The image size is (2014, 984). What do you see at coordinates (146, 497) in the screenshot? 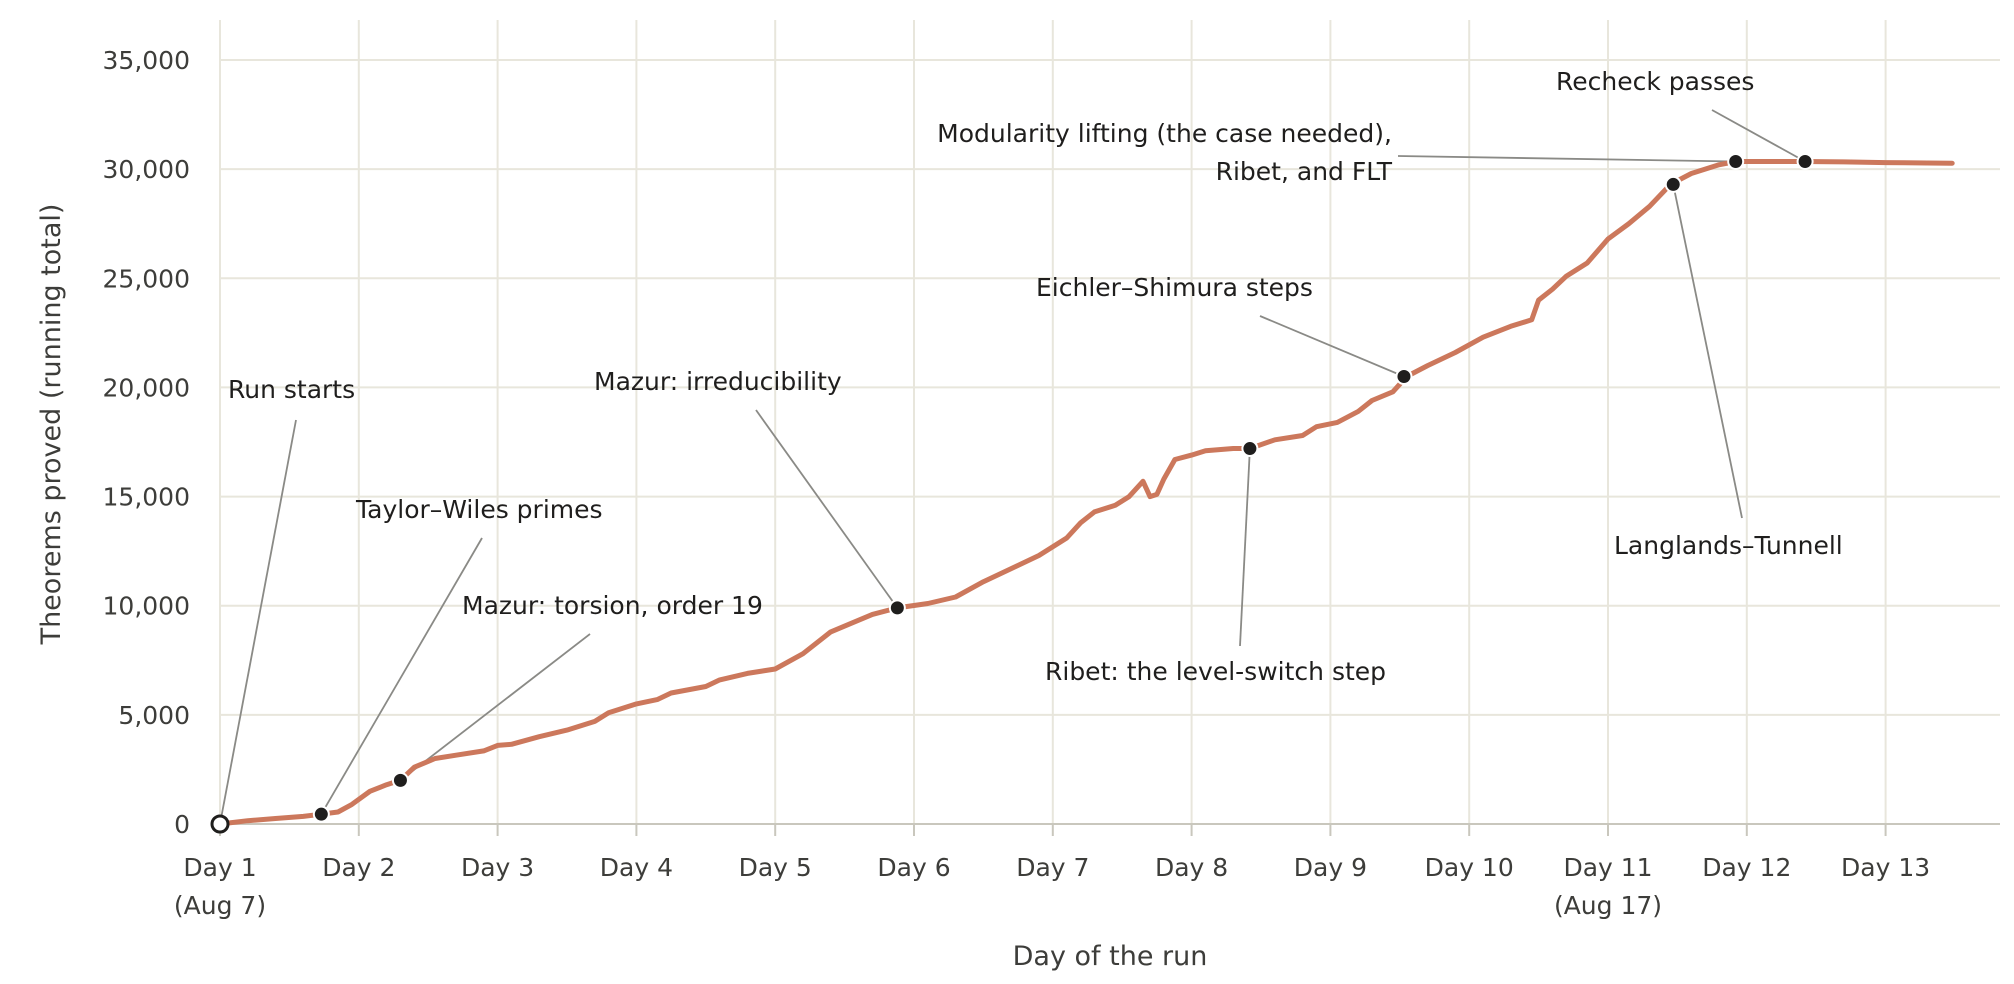
I see `y-tick-label: 15,000` at bounding box center [146, 497].